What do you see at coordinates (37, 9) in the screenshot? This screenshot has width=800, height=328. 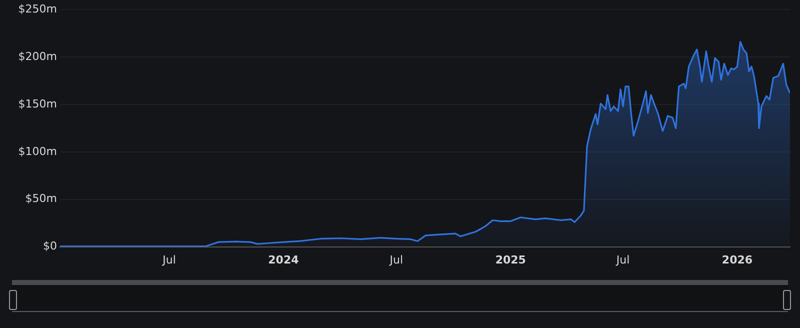 I see `y-tick-label: $250m` at bounding box center [37, 9].